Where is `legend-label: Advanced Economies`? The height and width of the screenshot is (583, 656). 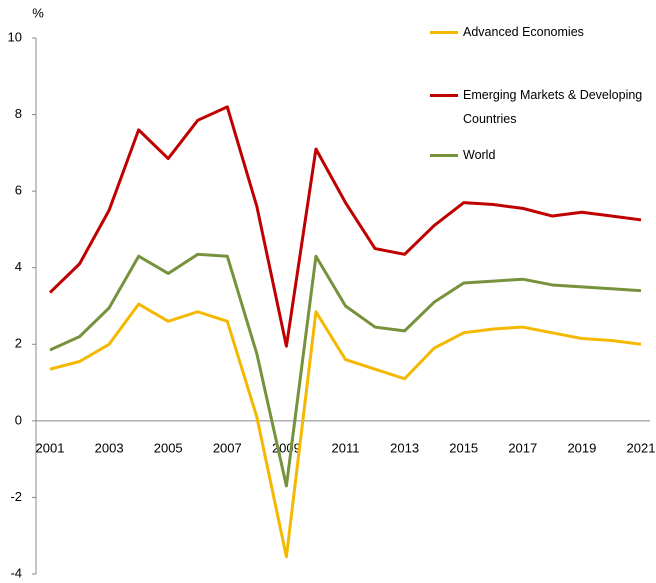
legend-label: Advanced Economies is located at coordinates (523, 32).